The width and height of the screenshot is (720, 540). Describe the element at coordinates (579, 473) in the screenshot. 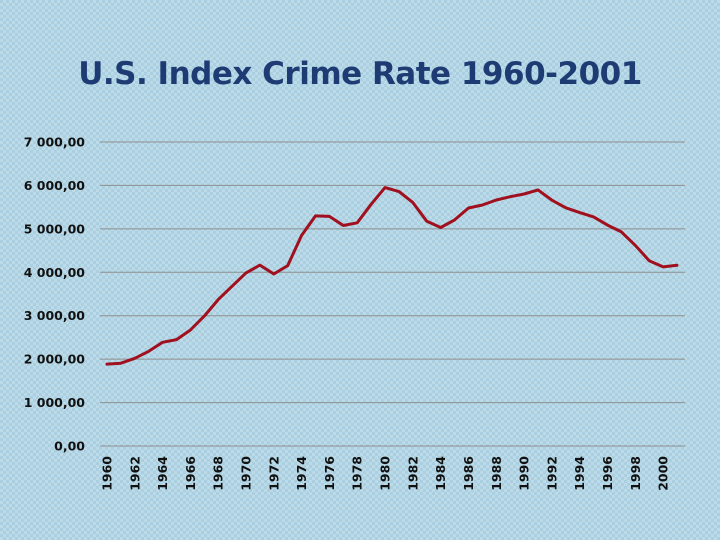

I see `x-tick-label: 1994` at that location.